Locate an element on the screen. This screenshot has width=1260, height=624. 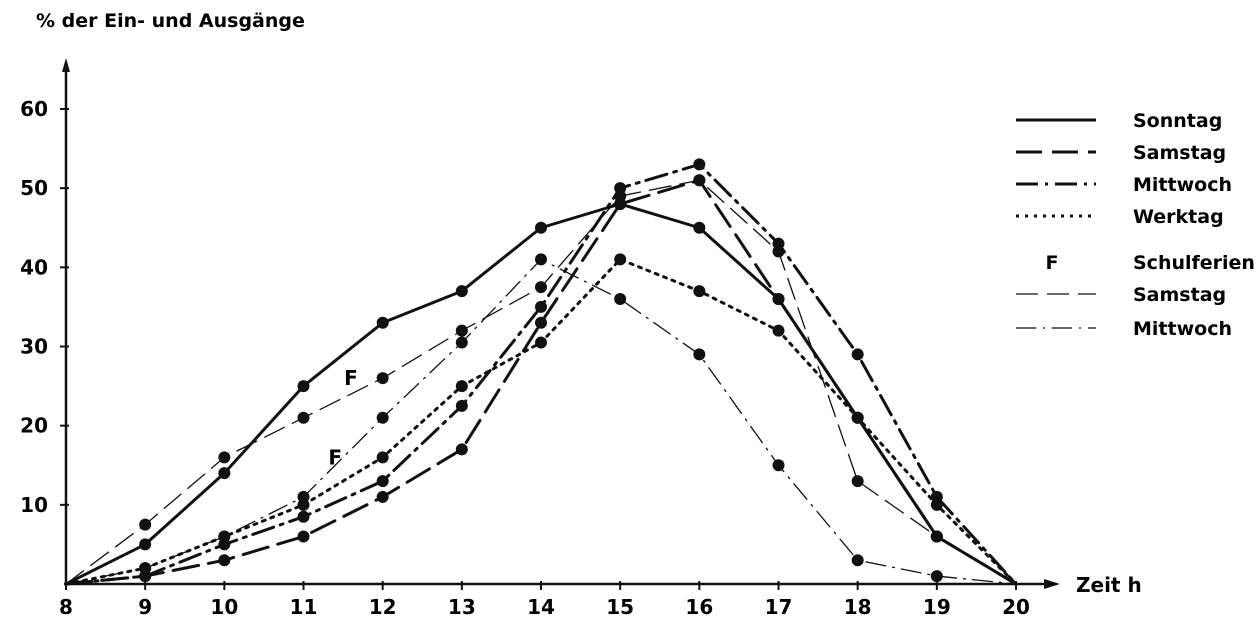
y-axis-label: % der Ein- und Ausgänge is located at coordinates (170, 21).